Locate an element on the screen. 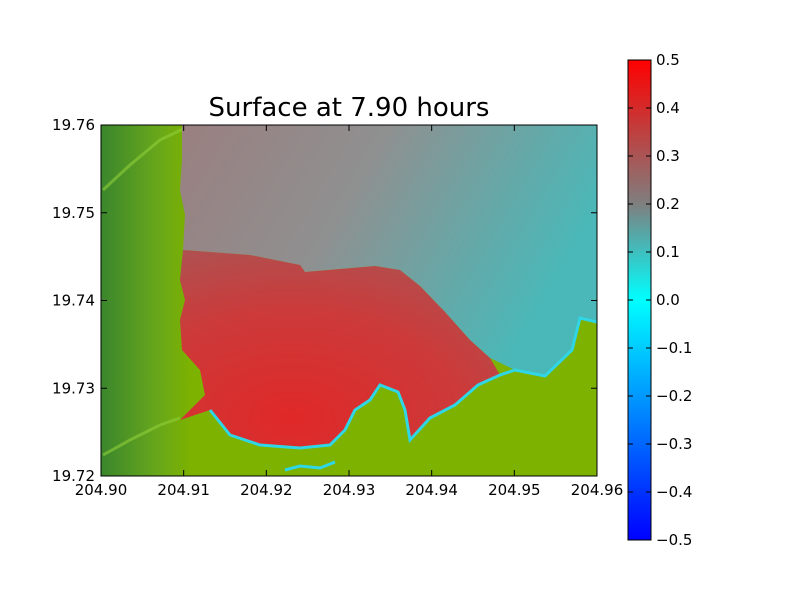  y-tick-label: 19.73 is located at coordinates (73, 388).